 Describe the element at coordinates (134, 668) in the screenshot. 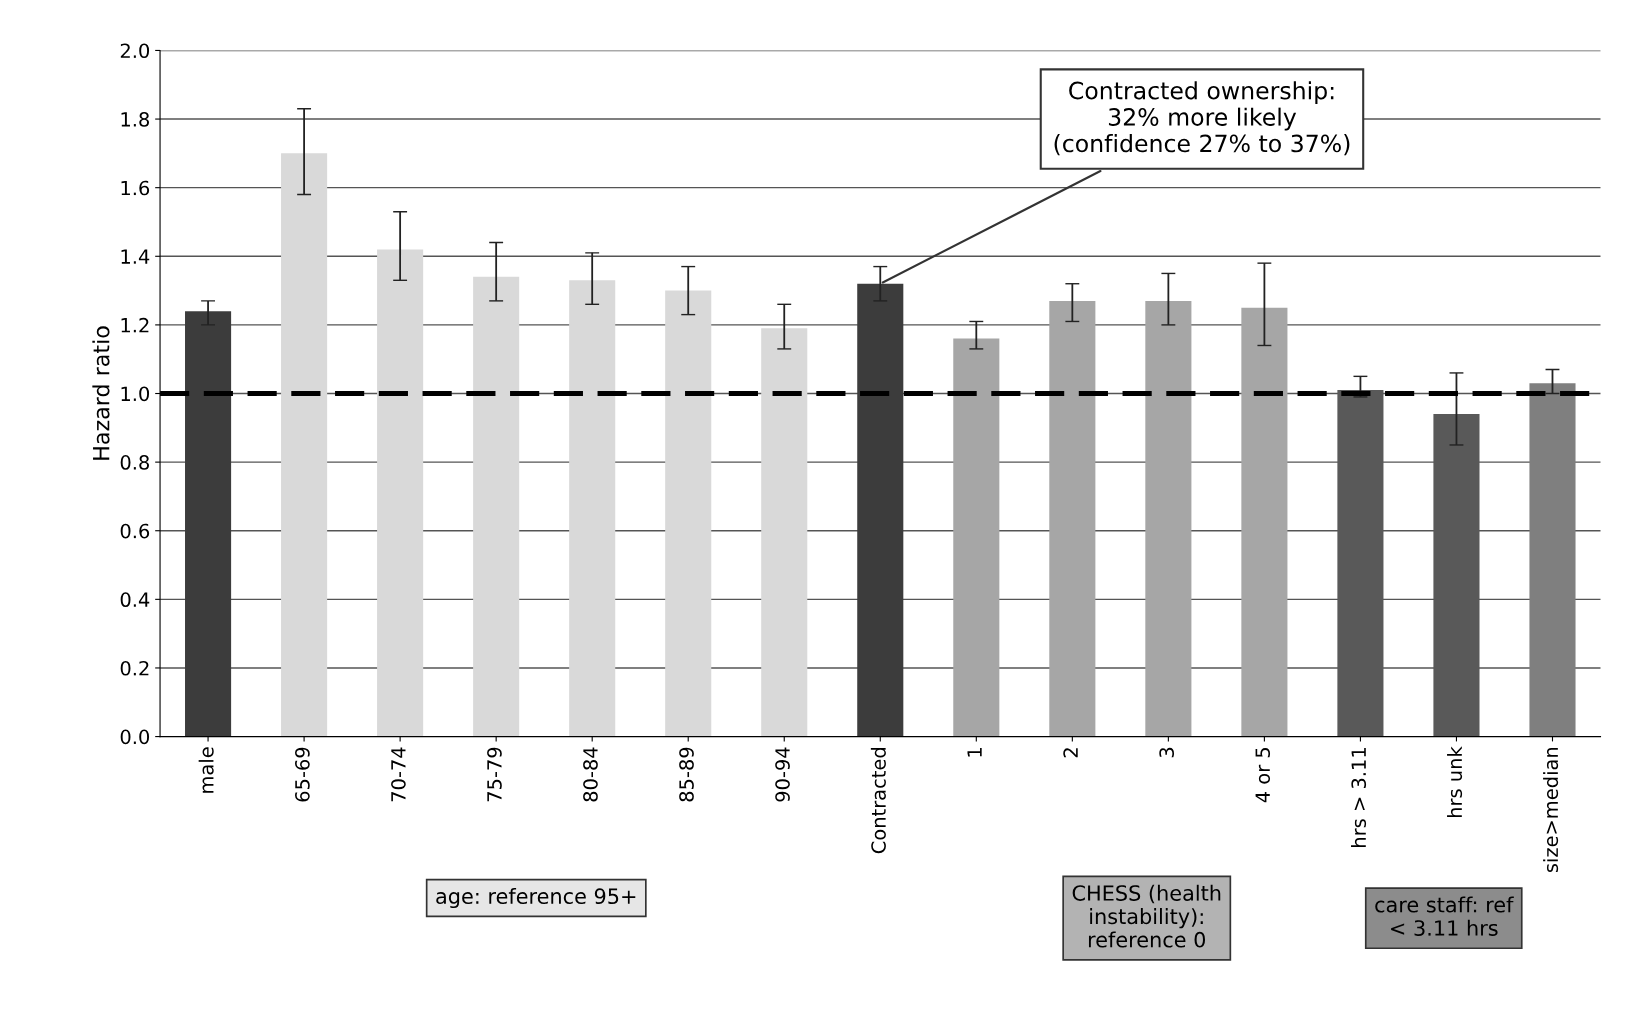

I see `y-tick-label: 0.2` at that location.